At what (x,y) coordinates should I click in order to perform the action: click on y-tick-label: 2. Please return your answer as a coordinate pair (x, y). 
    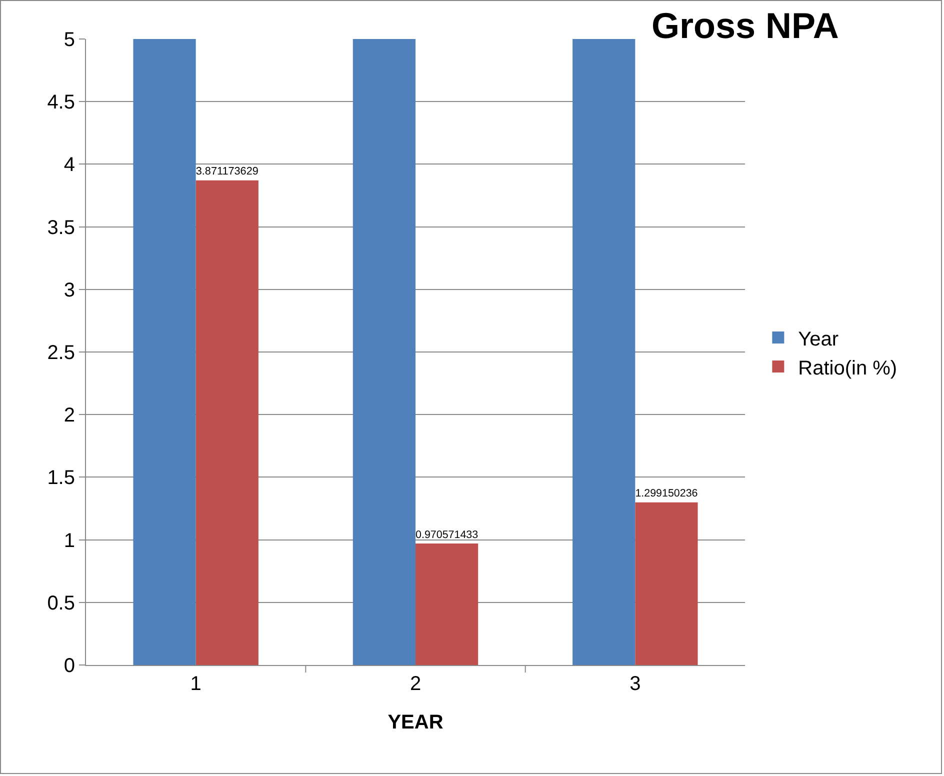
    Looking at the image, I should click on (69, 415).